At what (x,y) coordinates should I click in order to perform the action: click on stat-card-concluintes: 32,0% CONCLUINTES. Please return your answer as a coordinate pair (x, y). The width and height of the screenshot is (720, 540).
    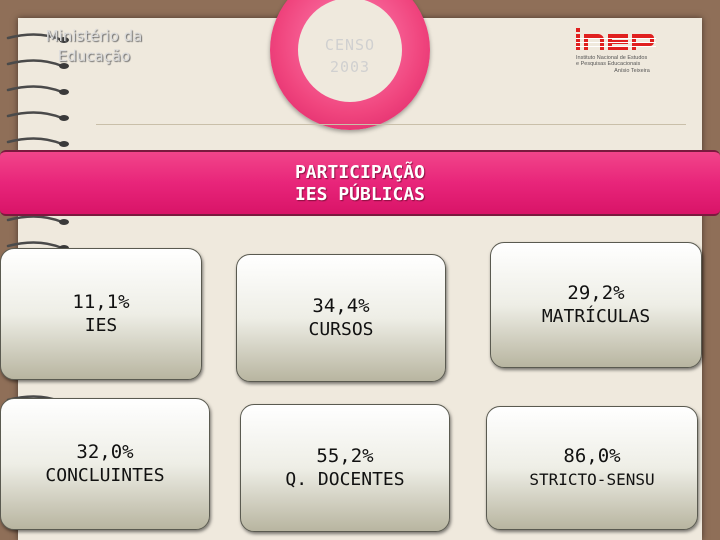
    Looking at the image, I should click on (105, 464).